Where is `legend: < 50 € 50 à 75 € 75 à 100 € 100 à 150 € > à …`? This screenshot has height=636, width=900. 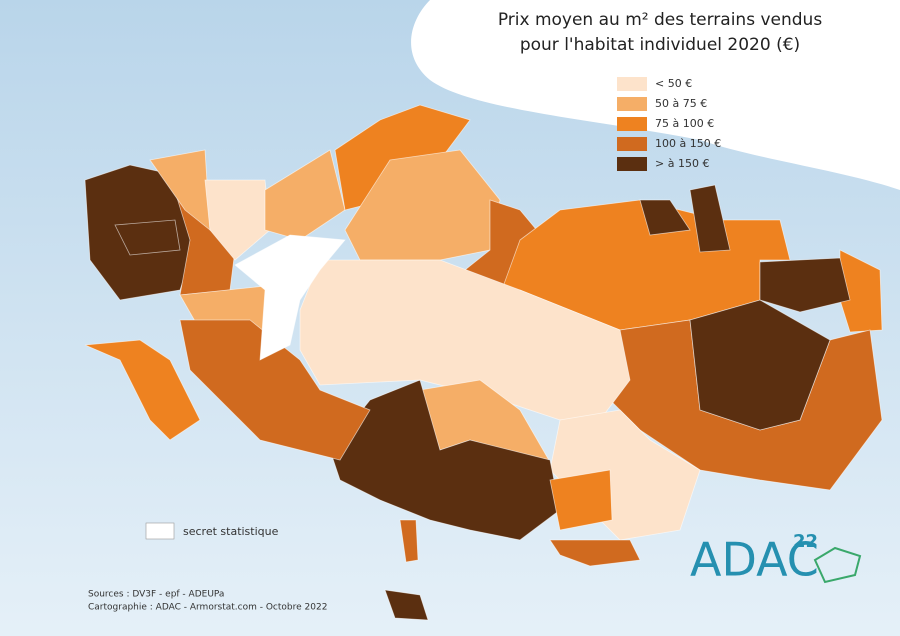 legend: < 50 € 50 à 75 € 75 à 100 € 100 à 150 € > à … is located at coordinates (669, 124).